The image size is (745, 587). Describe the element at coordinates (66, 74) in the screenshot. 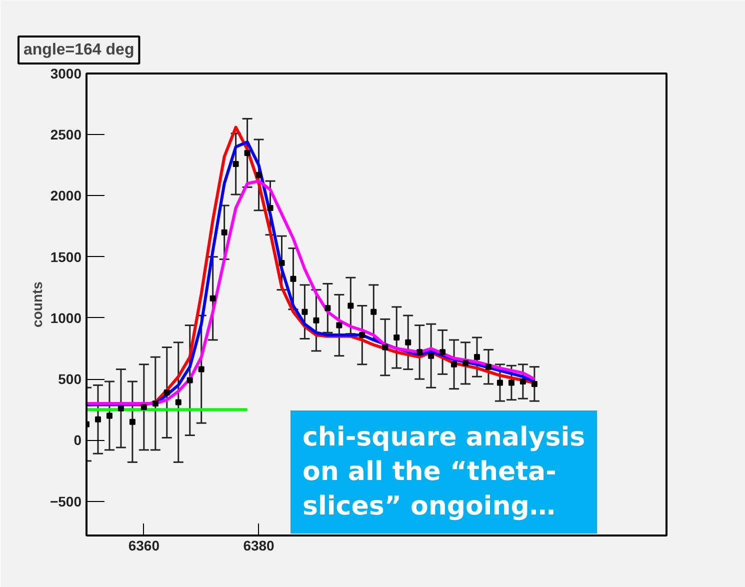

I see `y-tick-label: 3000` at that location.